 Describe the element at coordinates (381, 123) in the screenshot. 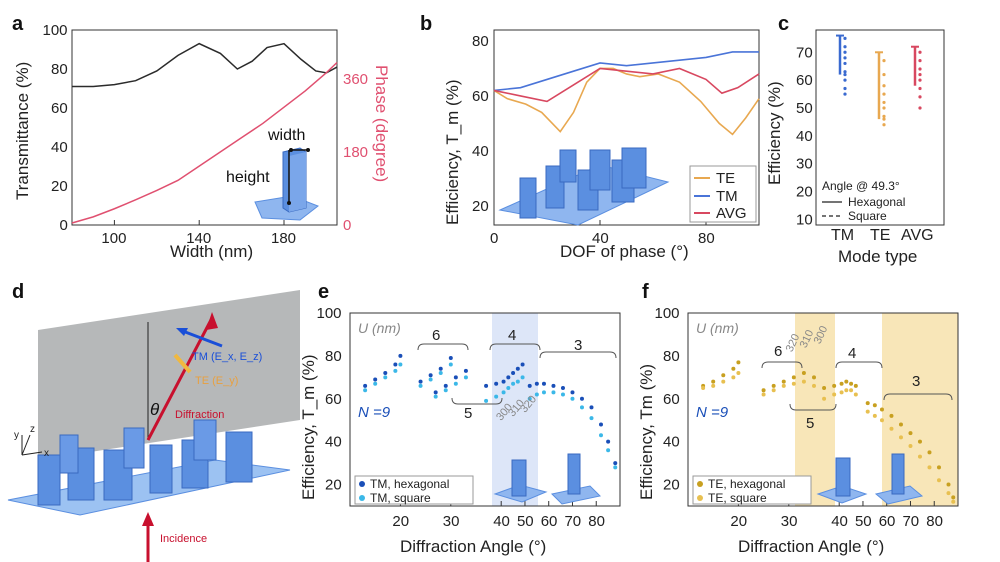

I see `panel-a-ylabel-right: Phase (degree)` at that location.